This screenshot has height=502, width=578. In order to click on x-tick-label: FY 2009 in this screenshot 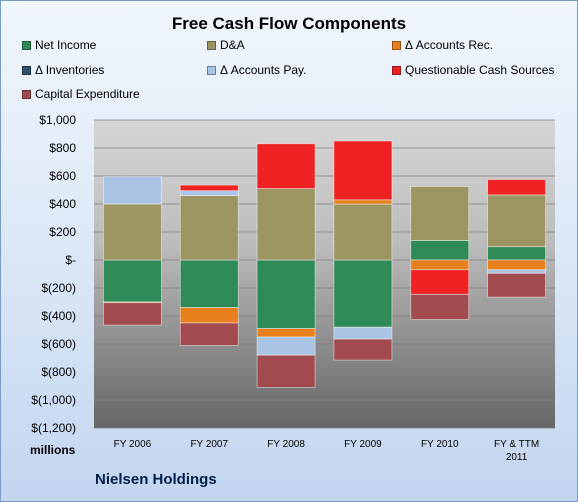, I will do `click(363, 444)`.